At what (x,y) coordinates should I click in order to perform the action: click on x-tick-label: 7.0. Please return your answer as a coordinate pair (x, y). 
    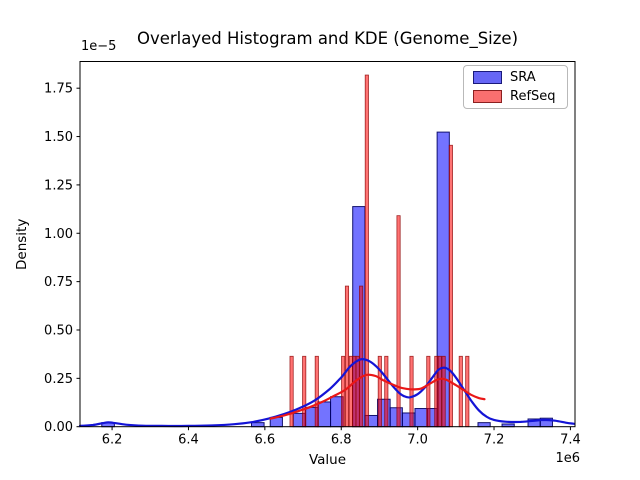
    Looking at the image, I should click on (417, 440).